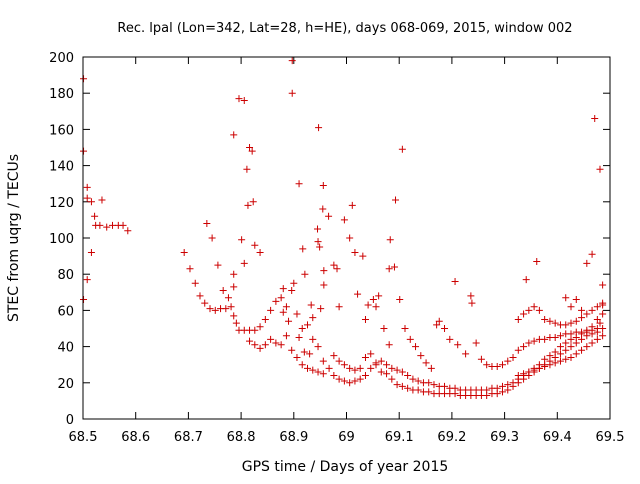 The width and height of the screenshot is (640, 484). I want to click on x-axis-label: GPS time / Days of year 2015, so click(345, 467).